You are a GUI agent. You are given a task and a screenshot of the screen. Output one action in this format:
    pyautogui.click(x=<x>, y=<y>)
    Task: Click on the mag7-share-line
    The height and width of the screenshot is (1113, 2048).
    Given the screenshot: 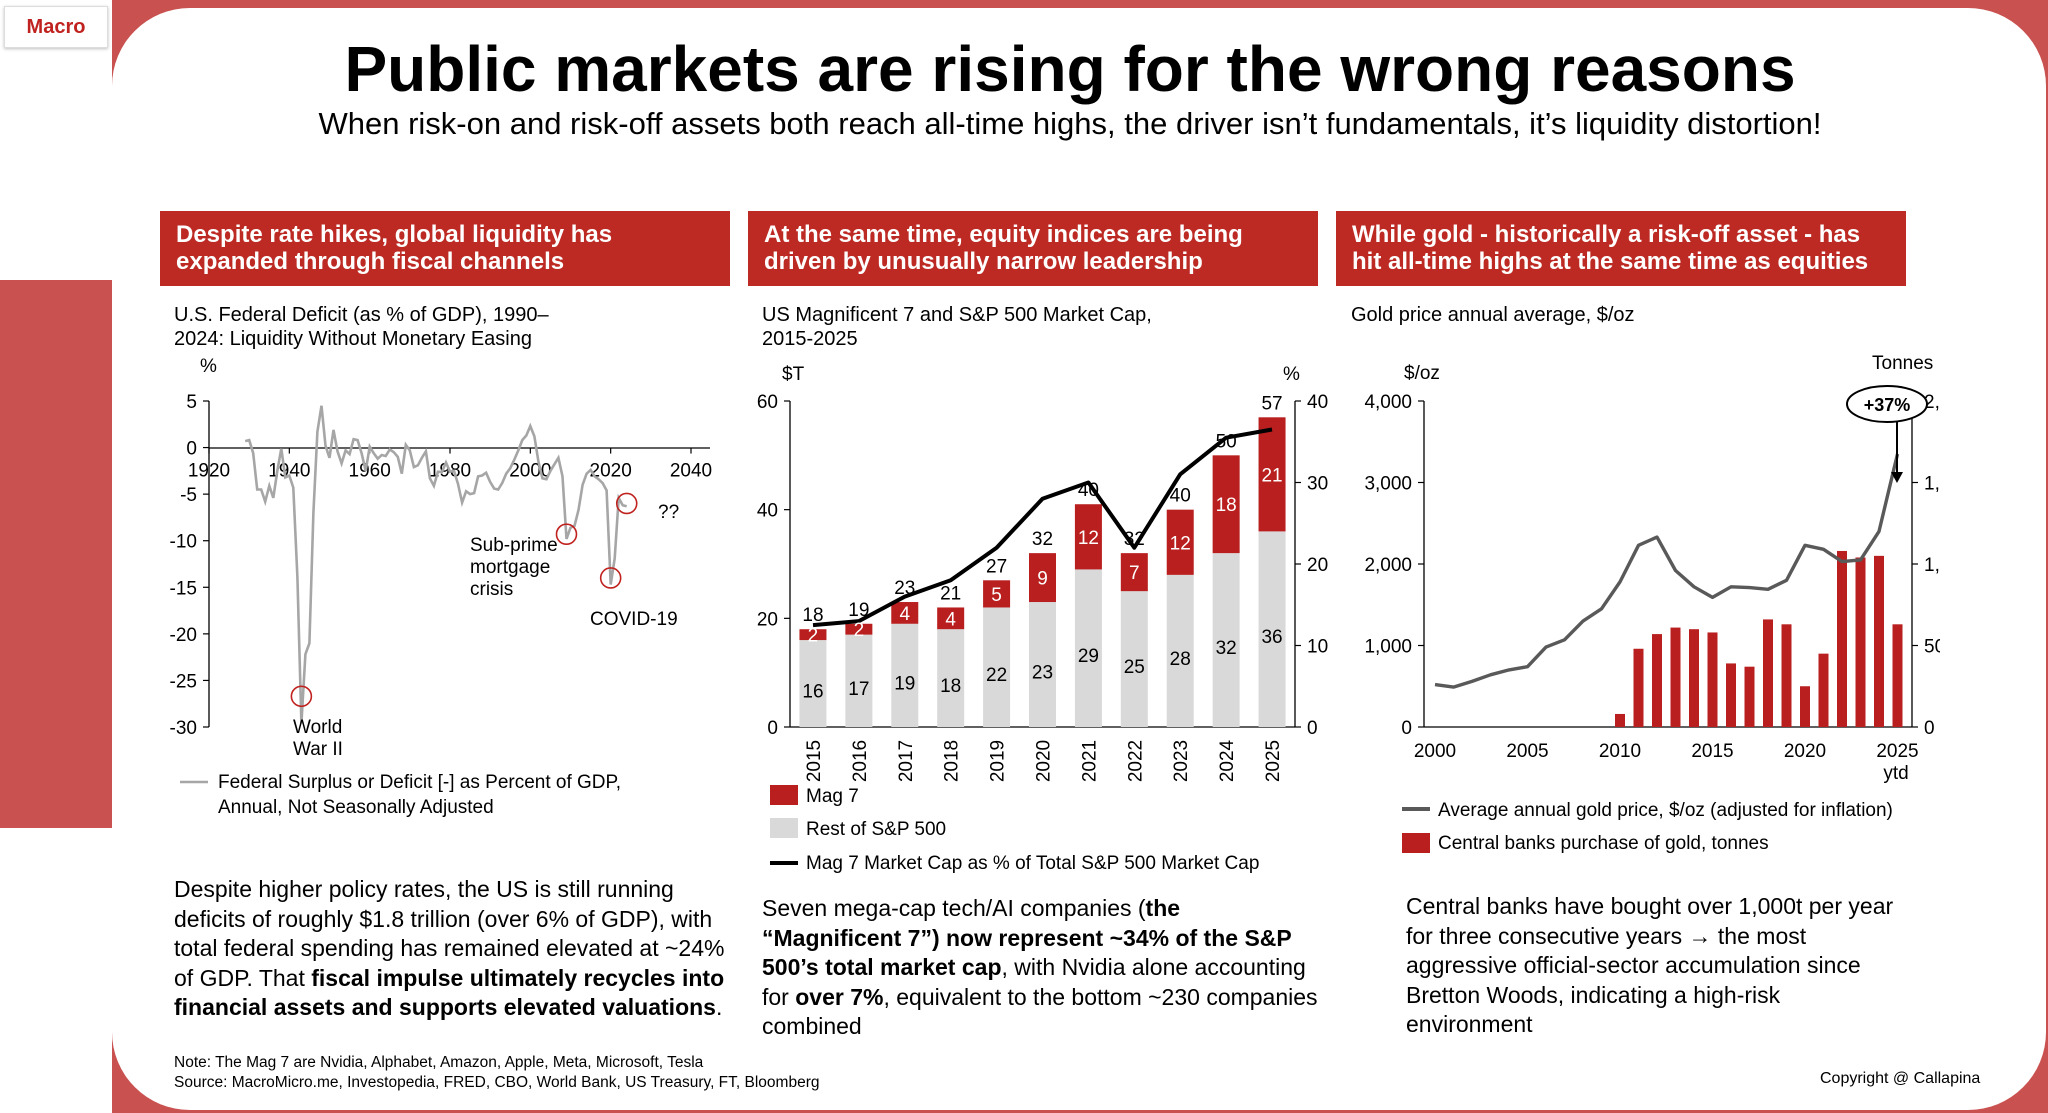 What is the action you would take?
    pyautogui.click(x=1042, y=527)
    